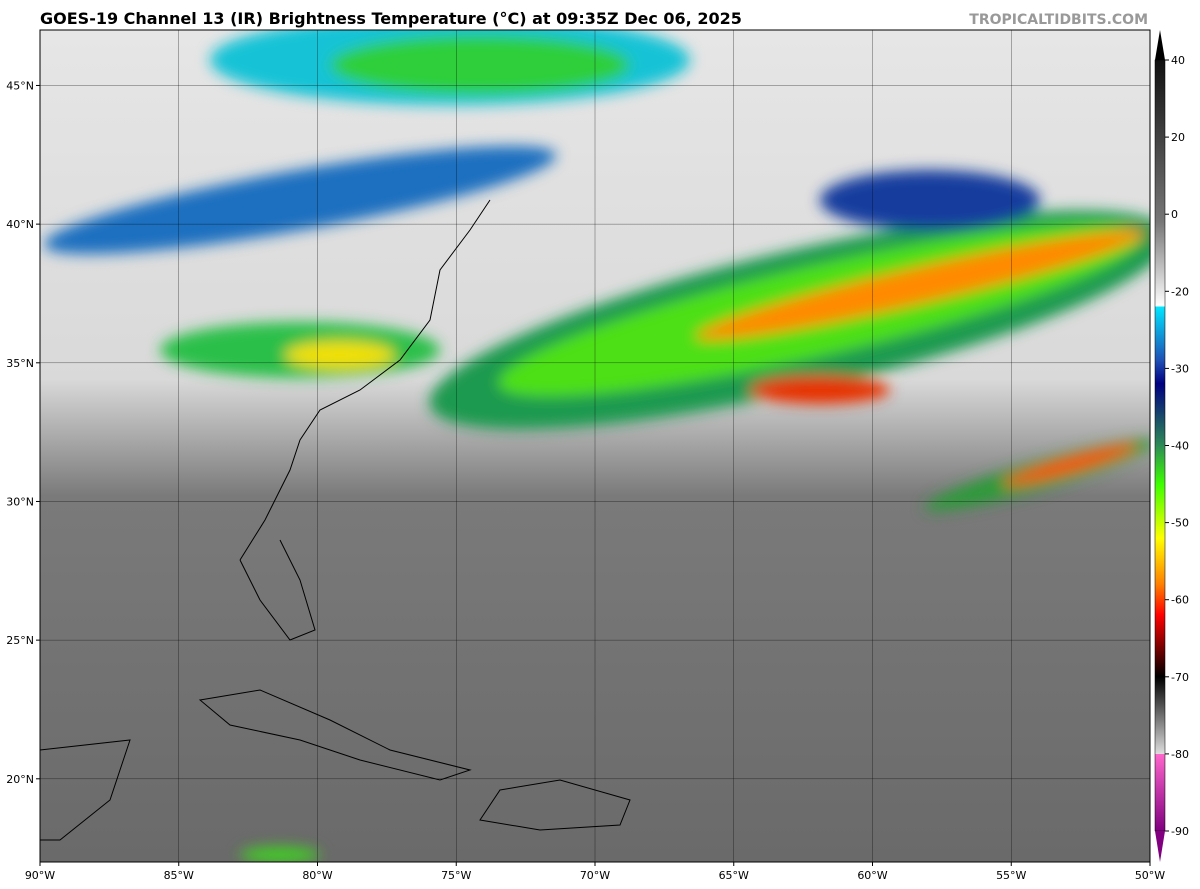 This screenshot has height=889, width=1200. I want to click on colorbar-label: 0, so click(1174, 214).